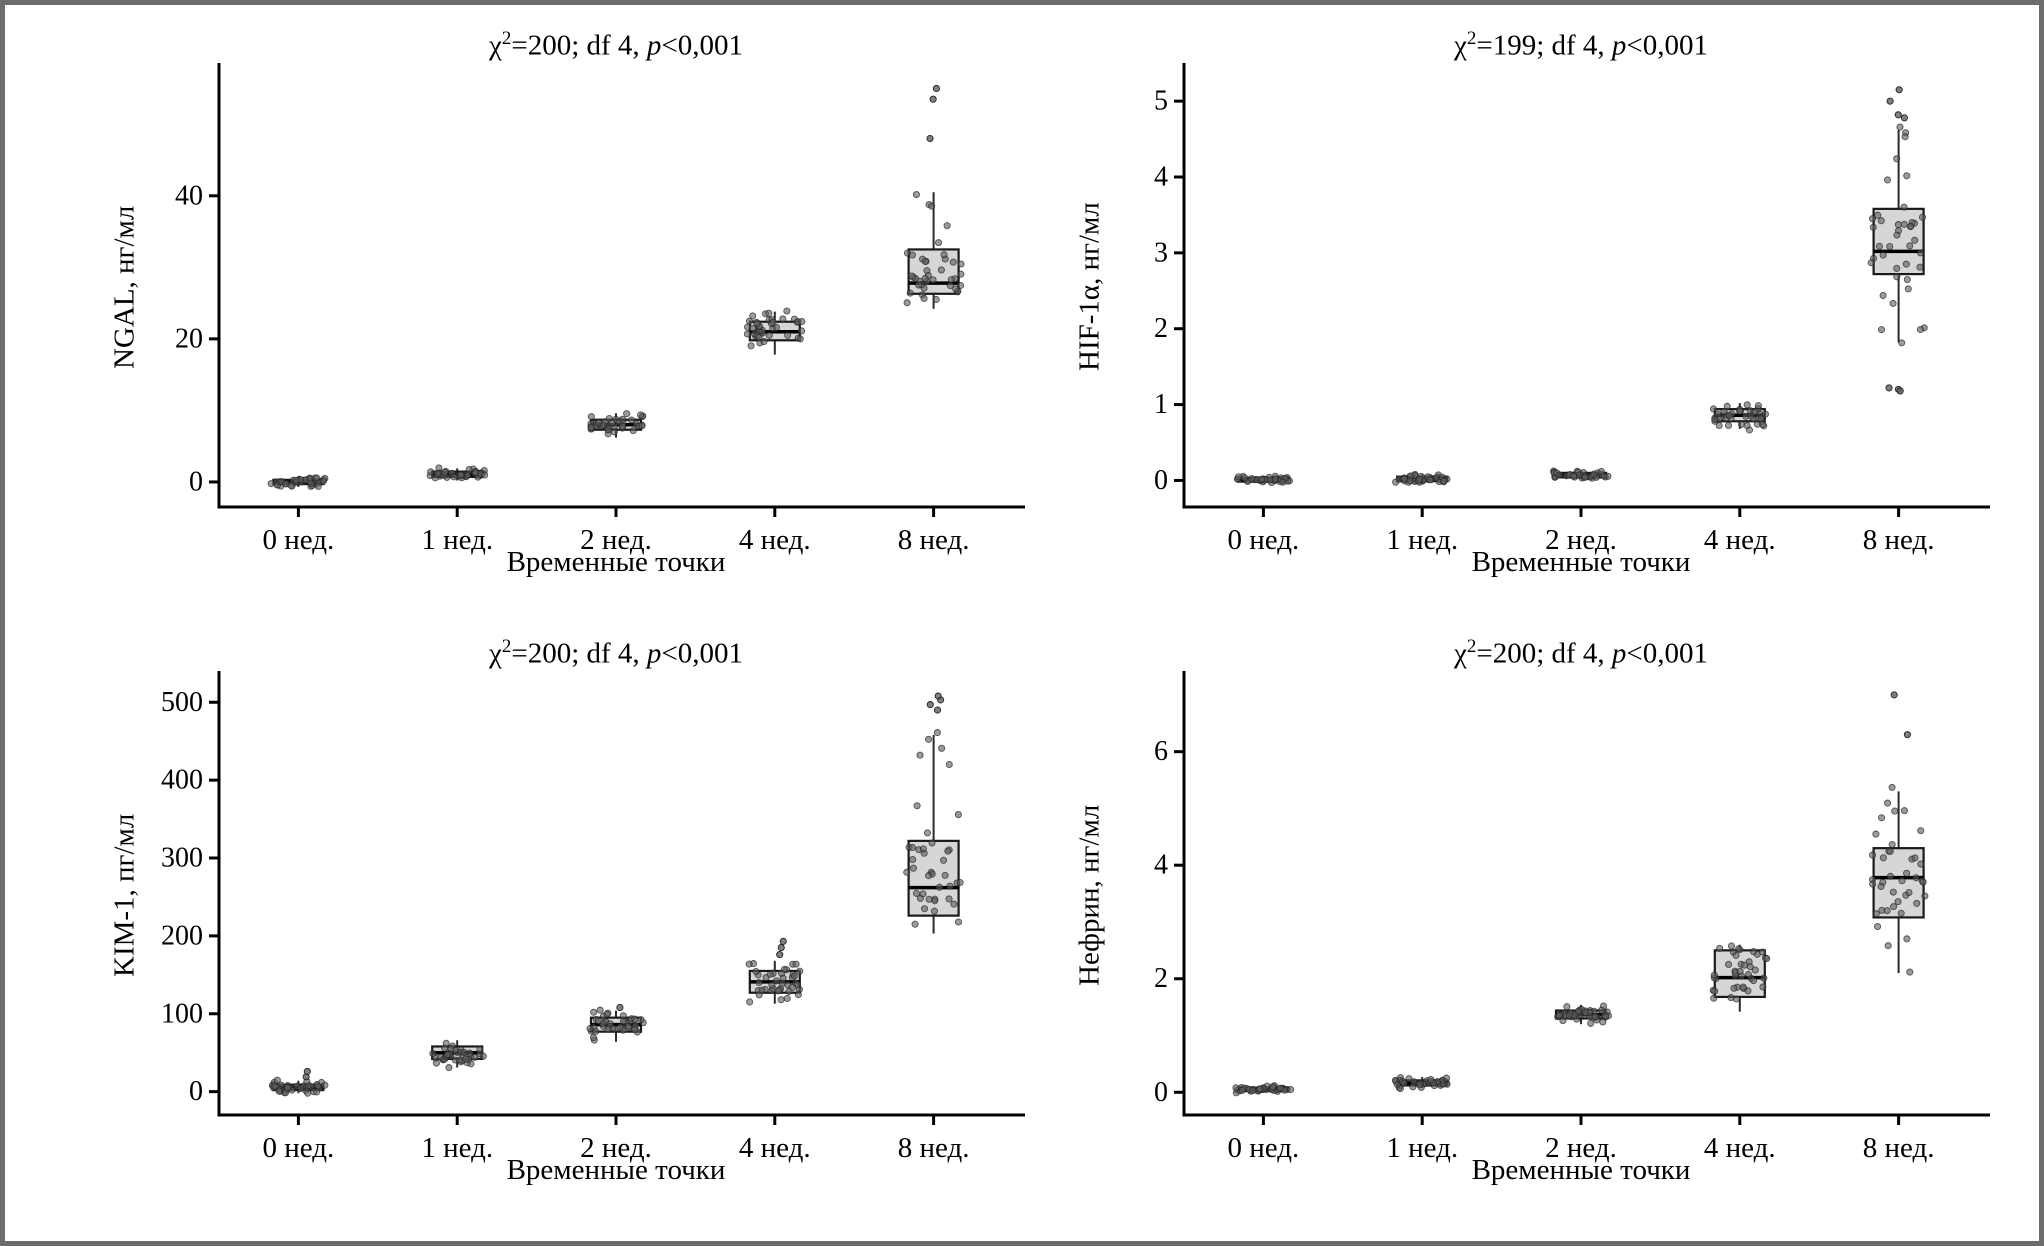 This screenshot has height=1246, width=2044. I want to click on chart-title-nephrin: χ2=200; df 4, p<0,001, so click(1581, 648).